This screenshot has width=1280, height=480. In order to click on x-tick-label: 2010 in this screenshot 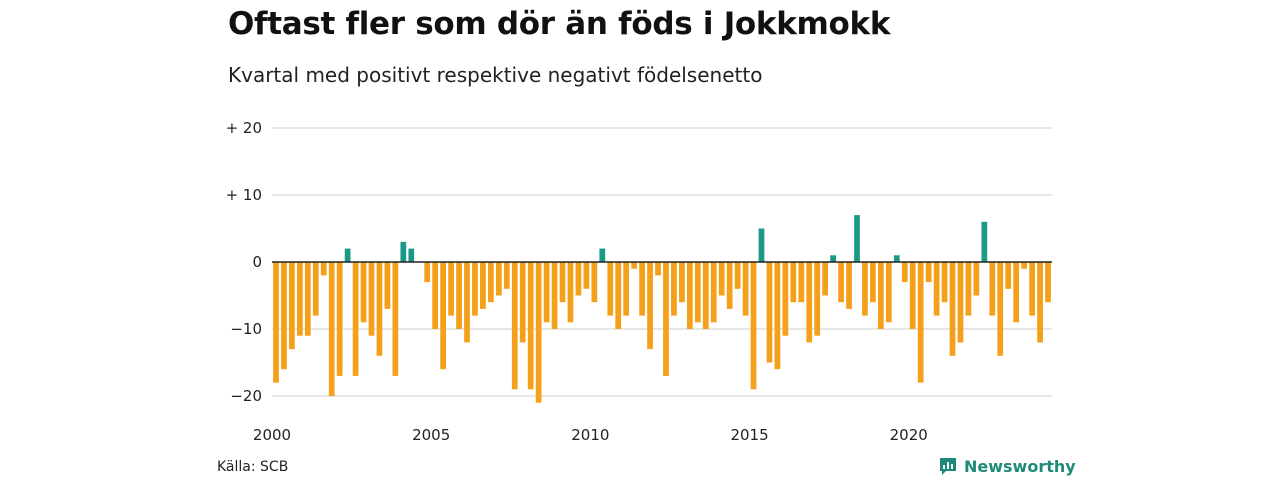, I will do `click(590, 435)`.